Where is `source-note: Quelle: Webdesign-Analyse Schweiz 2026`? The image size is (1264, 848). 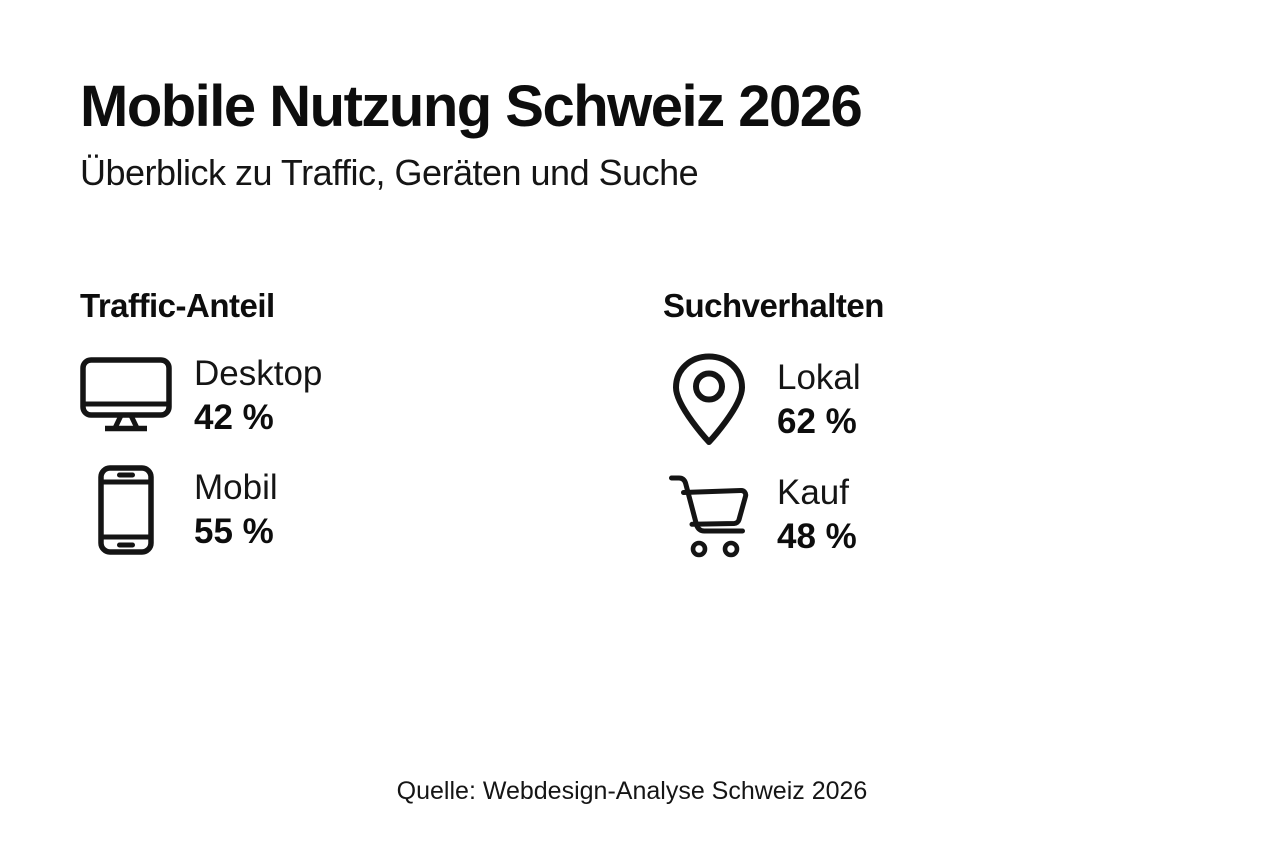
source-note: Quelle: Webdesign-Analyse Schweiz 2026 is located at coordinates (632, 791).